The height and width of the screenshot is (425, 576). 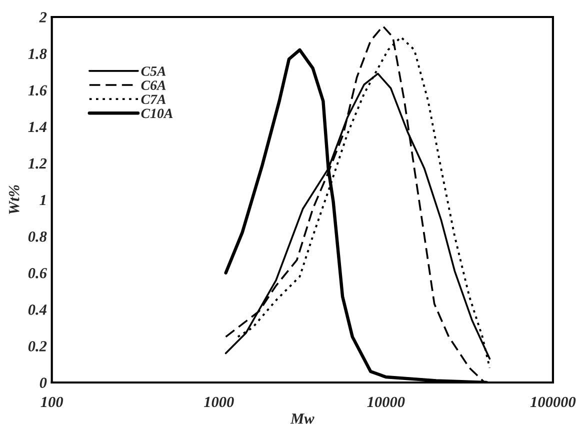 What do you see at coordinates (37, 90) in the screenshot?
I see `y-tick-label: 1.6` at bounding box center [37, 90].